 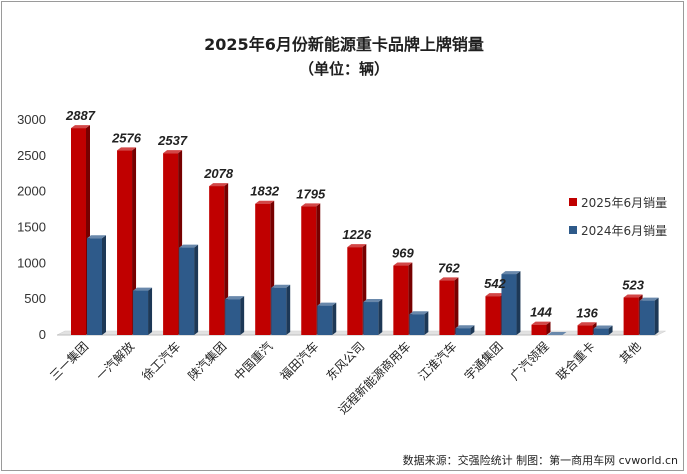 What do you see at coordinates (35, 298) in the screenshot?
I see `y-tick-label: 500` at bounding box center [35, 298].